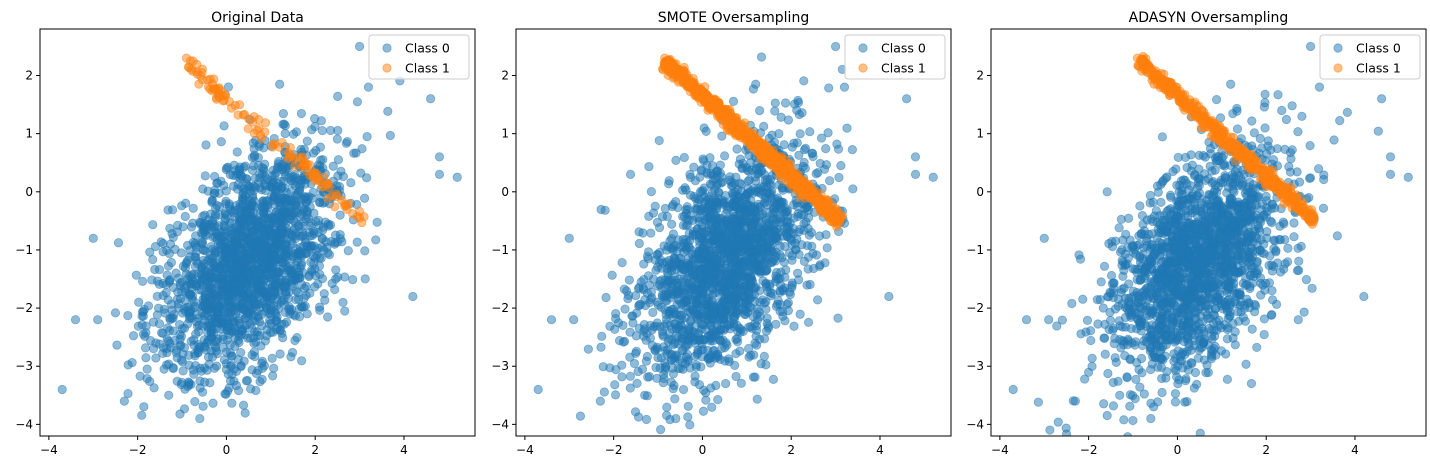 This screenshot has height=470, width=1430. I want to click on y-tick-label: −3, so click(500, 366).